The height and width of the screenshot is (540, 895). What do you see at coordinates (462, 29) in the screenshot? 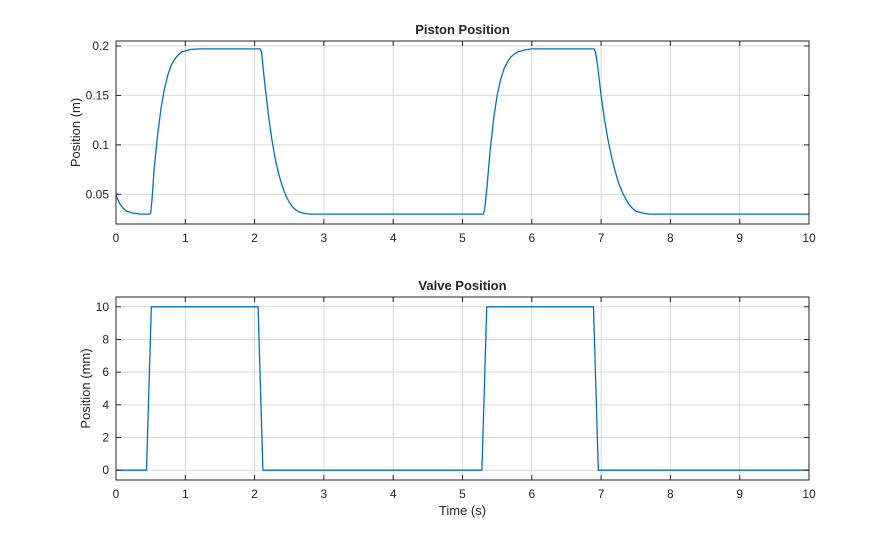
I see `chart-title: Piston Position` at bounding box center [462, 29].